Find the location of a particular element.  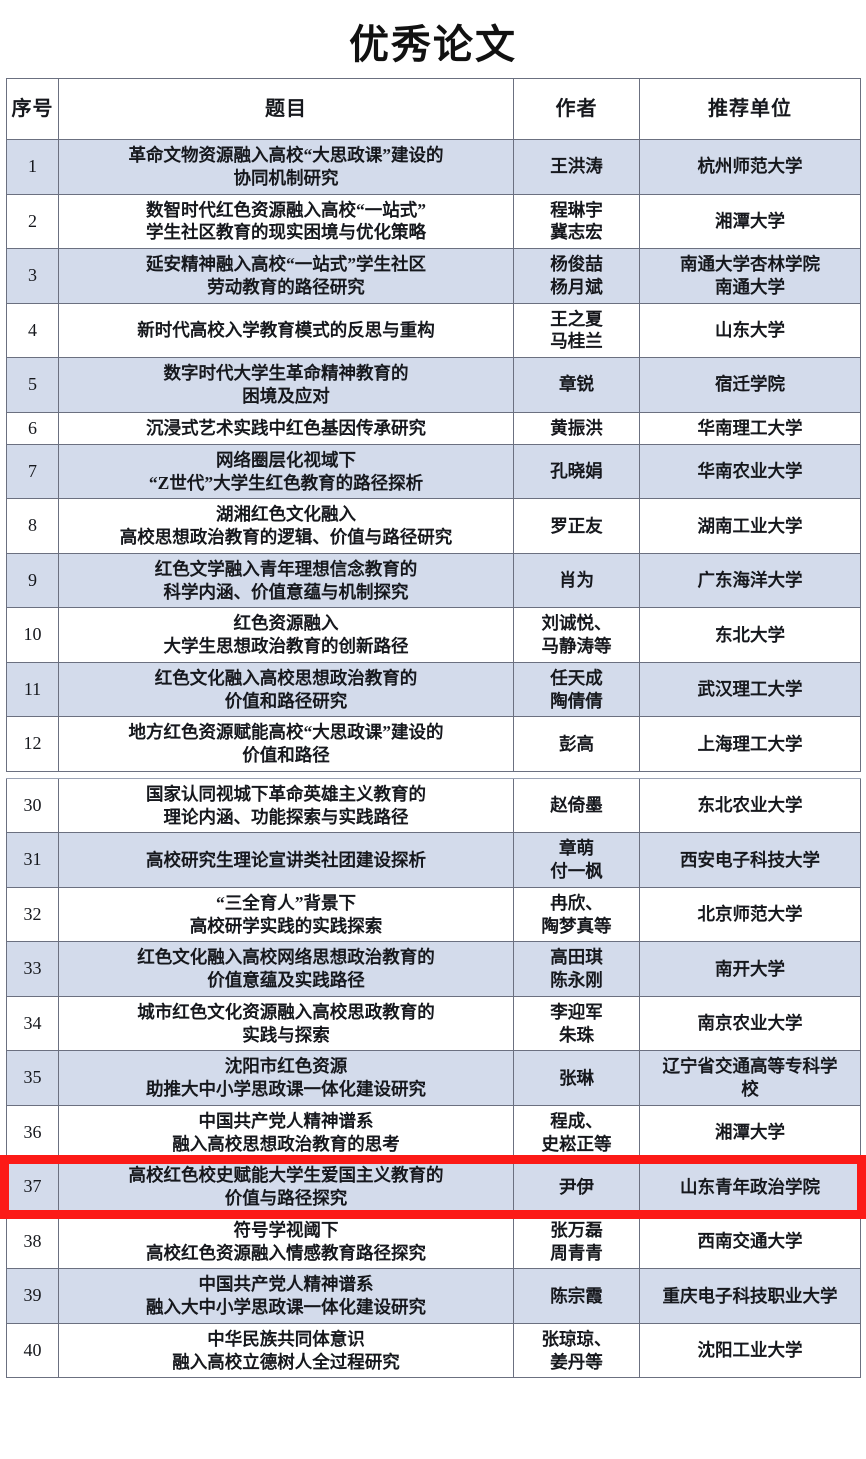

cell-organization: 东北农业大学 is located at coordinates (750, 805).